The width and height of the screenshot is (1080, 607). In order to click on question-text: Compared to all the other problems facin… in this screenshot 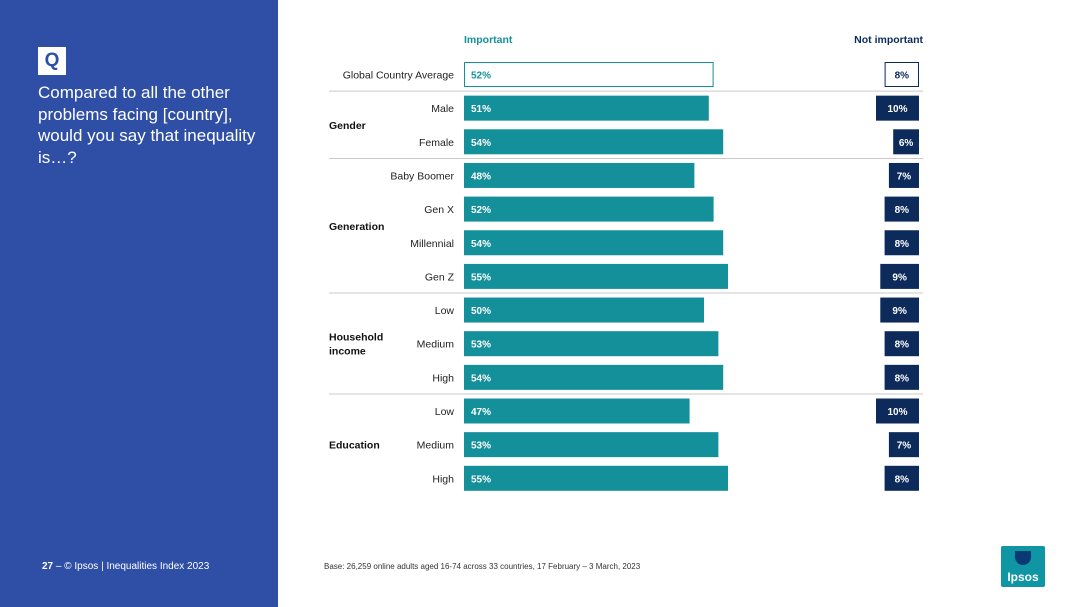, I will do `click(147, 125)`.